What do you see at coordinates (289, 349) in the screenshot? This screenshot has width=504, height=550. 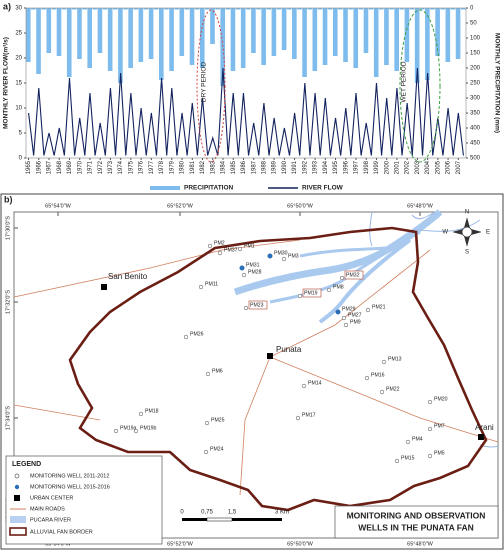 I see `town-label: Punata` at bounding box center [289, 349].